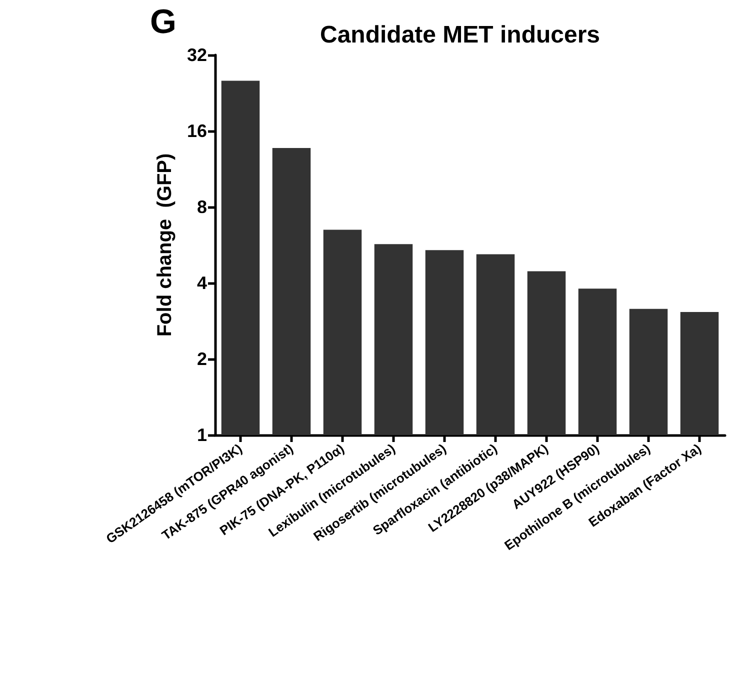 This screenshot has width=750, height=700. Describe the element at coordinates (201, 207) in the screenshot. I see `y-tick-label: 8` at that location.